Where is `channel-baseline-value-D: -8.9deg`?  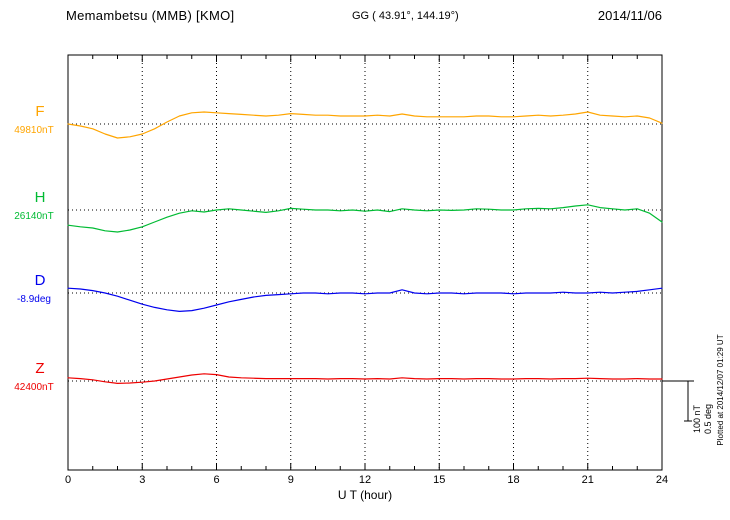
channel-baseline-value-D: -8.9deg is located at coordinates (34, 299).